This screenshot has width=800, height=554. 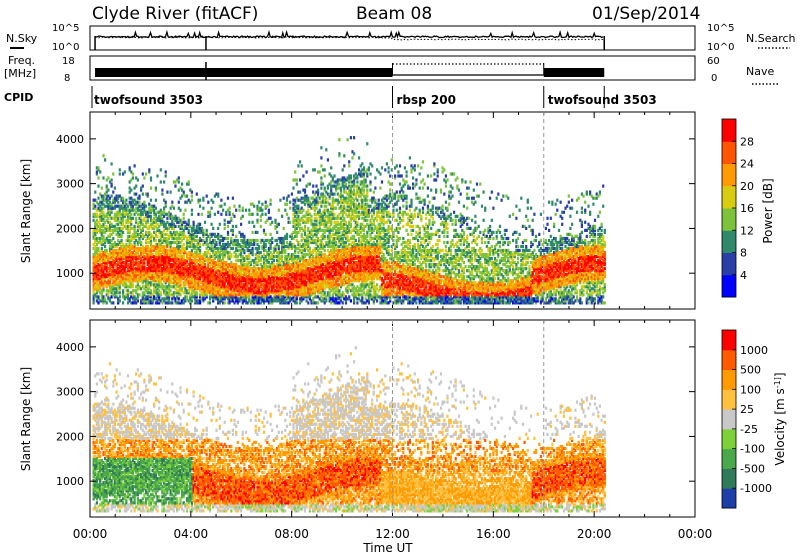 I want to click on freq-tick-high: 18, so click(x=68, y=61).